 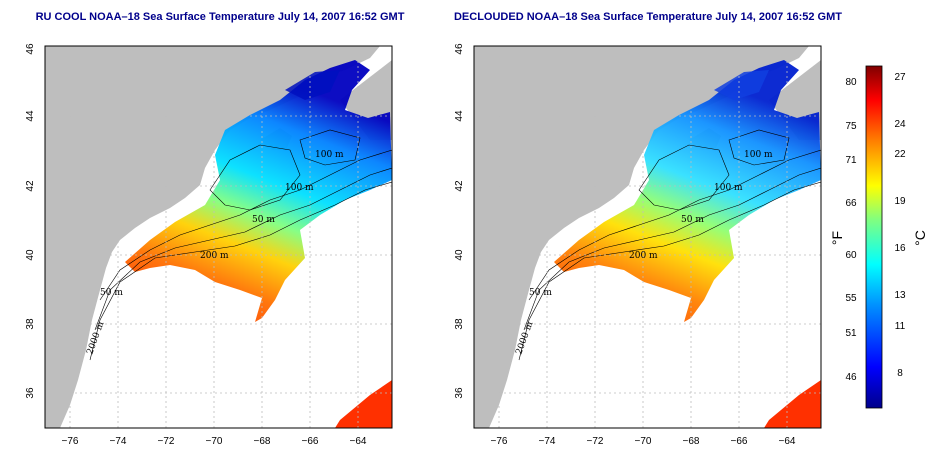 What do you see at coordinates (900, 77) in the screenshot?
I see `celsius-tick-label: 27` at bounding box center [900, 77].